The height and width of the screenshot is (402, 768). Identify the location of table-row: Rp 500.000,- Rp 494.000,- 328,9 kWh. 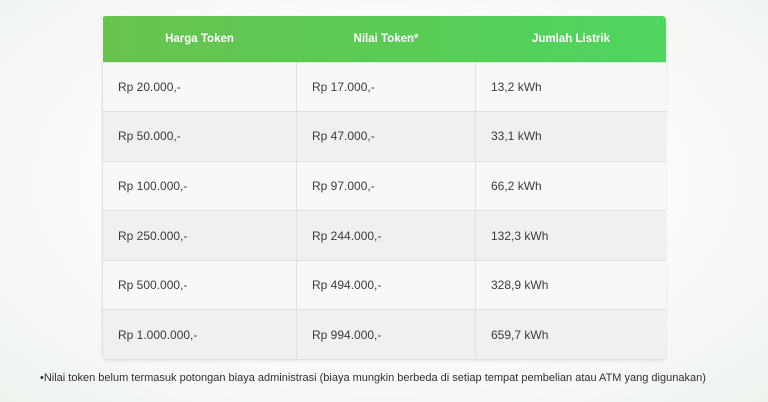
(384, 284).